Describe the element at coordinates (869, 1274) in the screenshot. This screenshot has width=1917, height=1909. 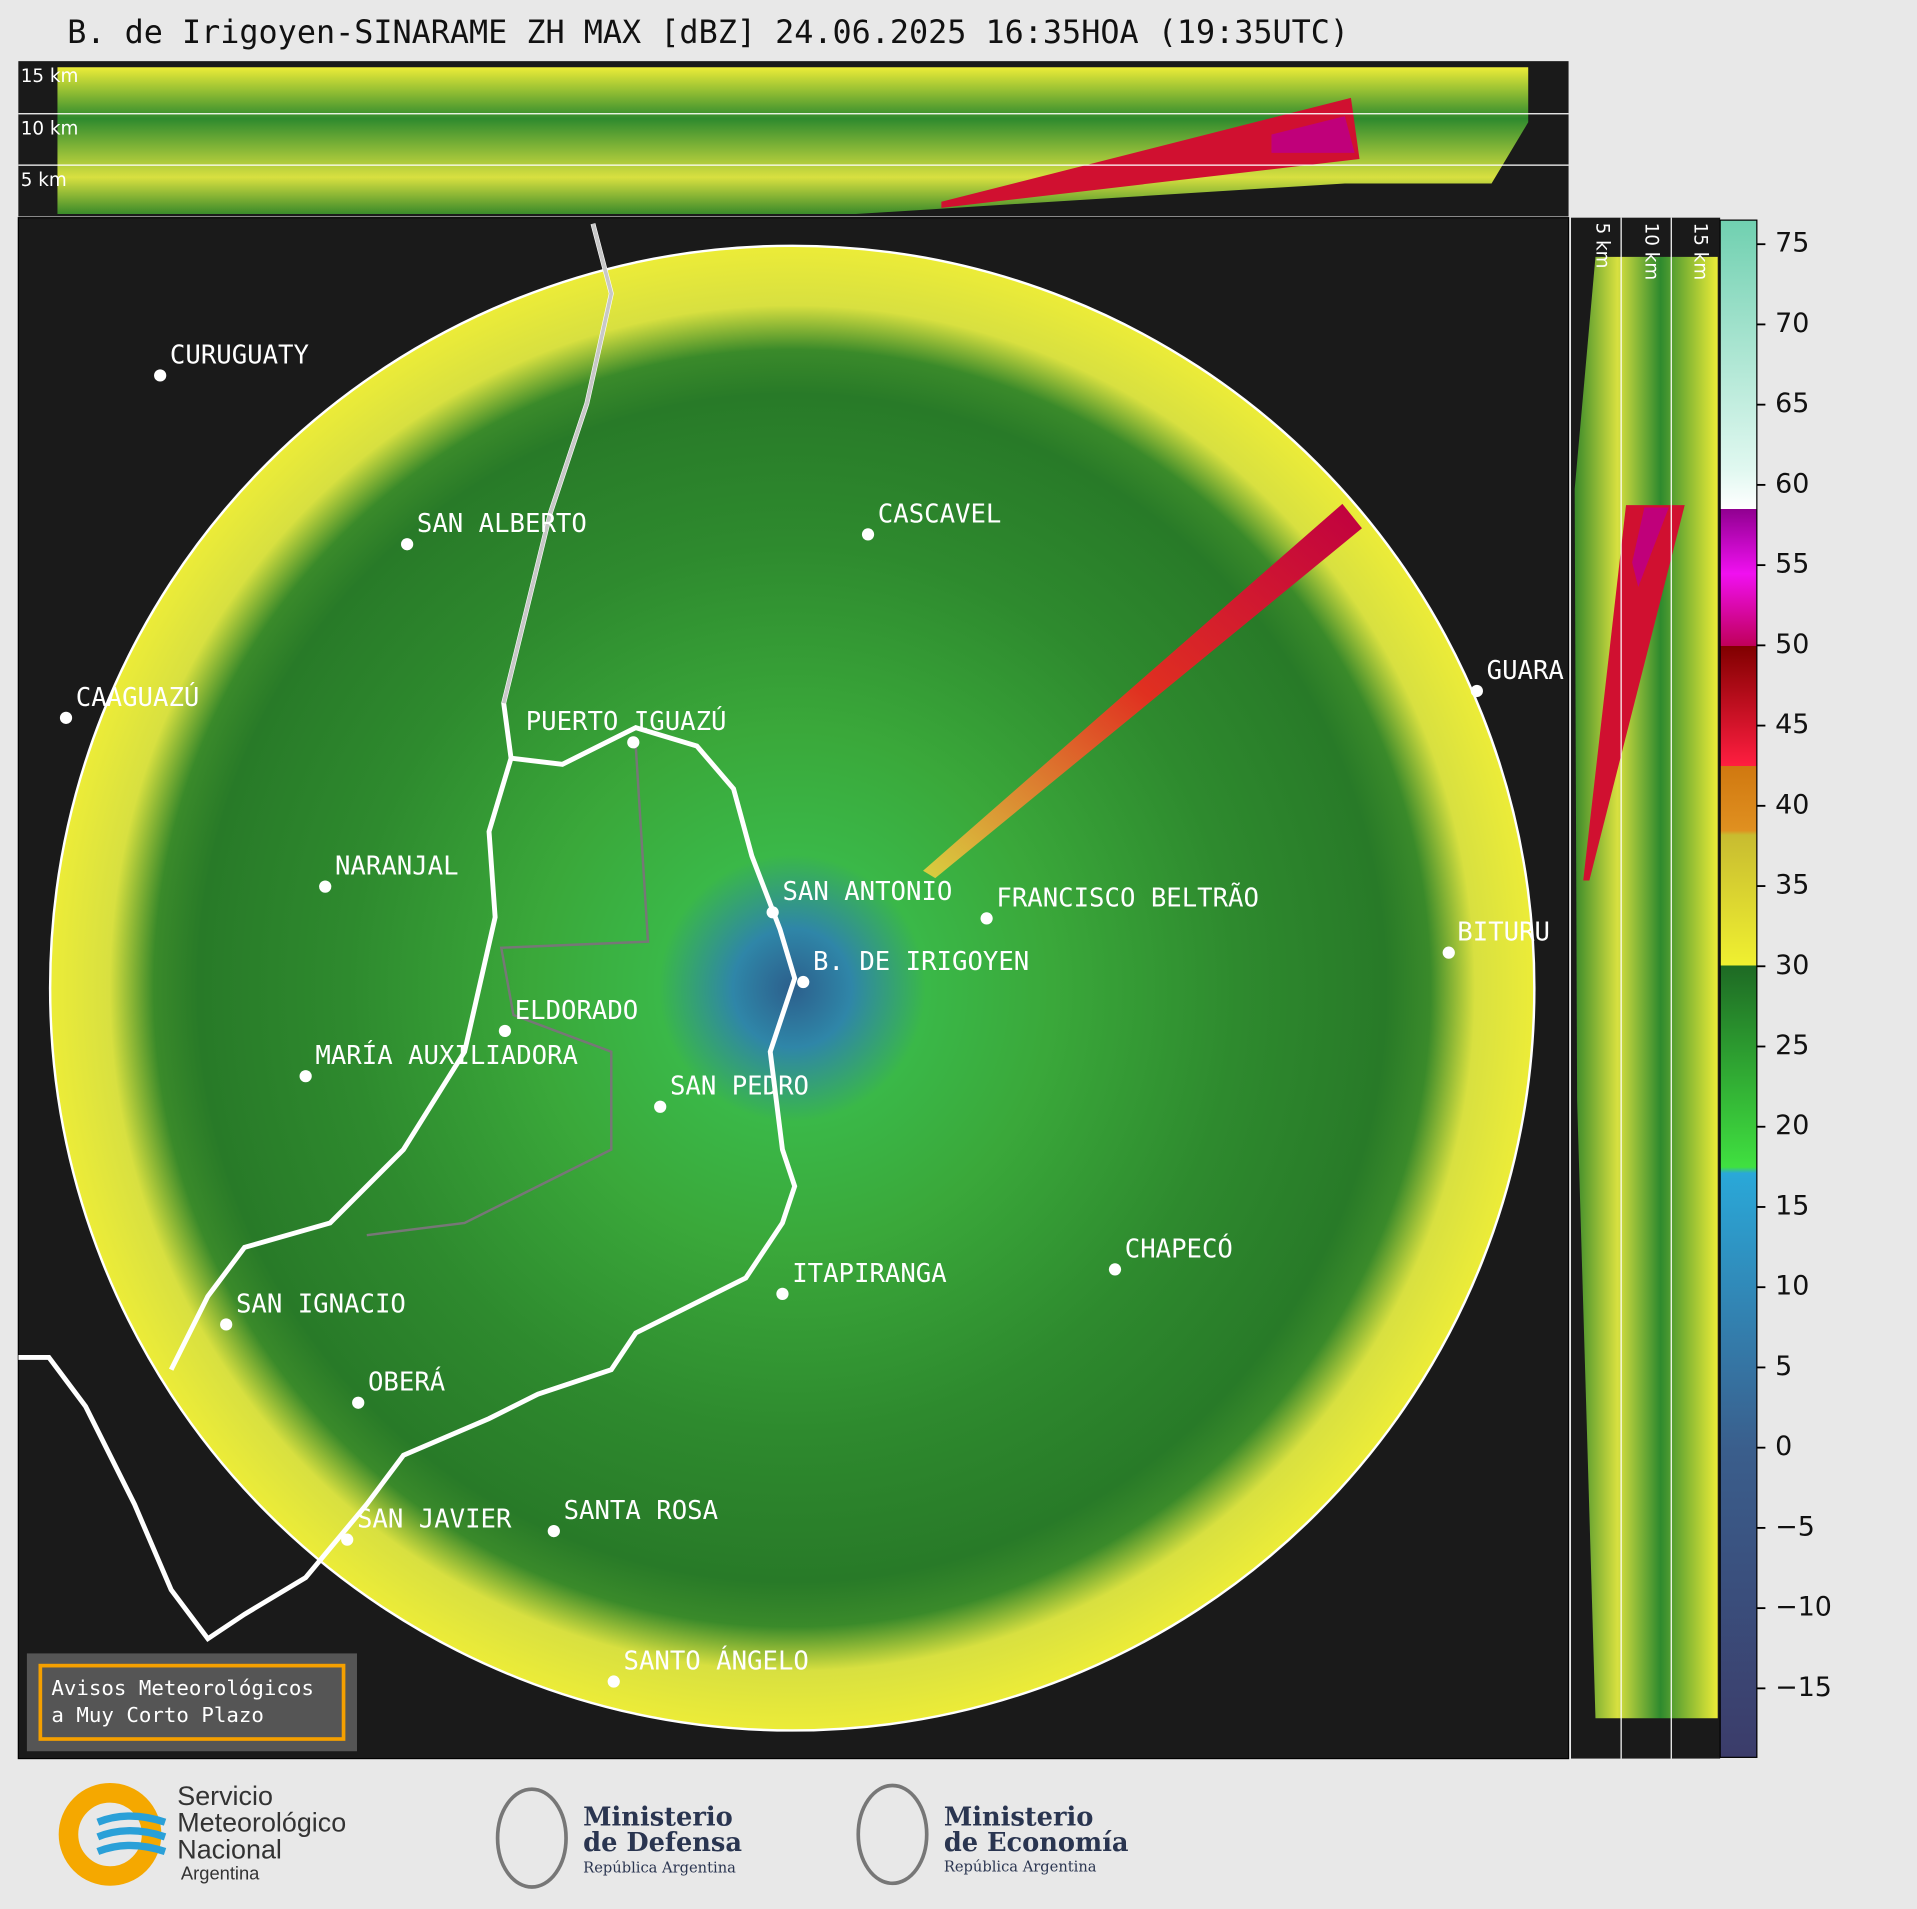
I see `city-label: ITAPIRANGA` at that location.